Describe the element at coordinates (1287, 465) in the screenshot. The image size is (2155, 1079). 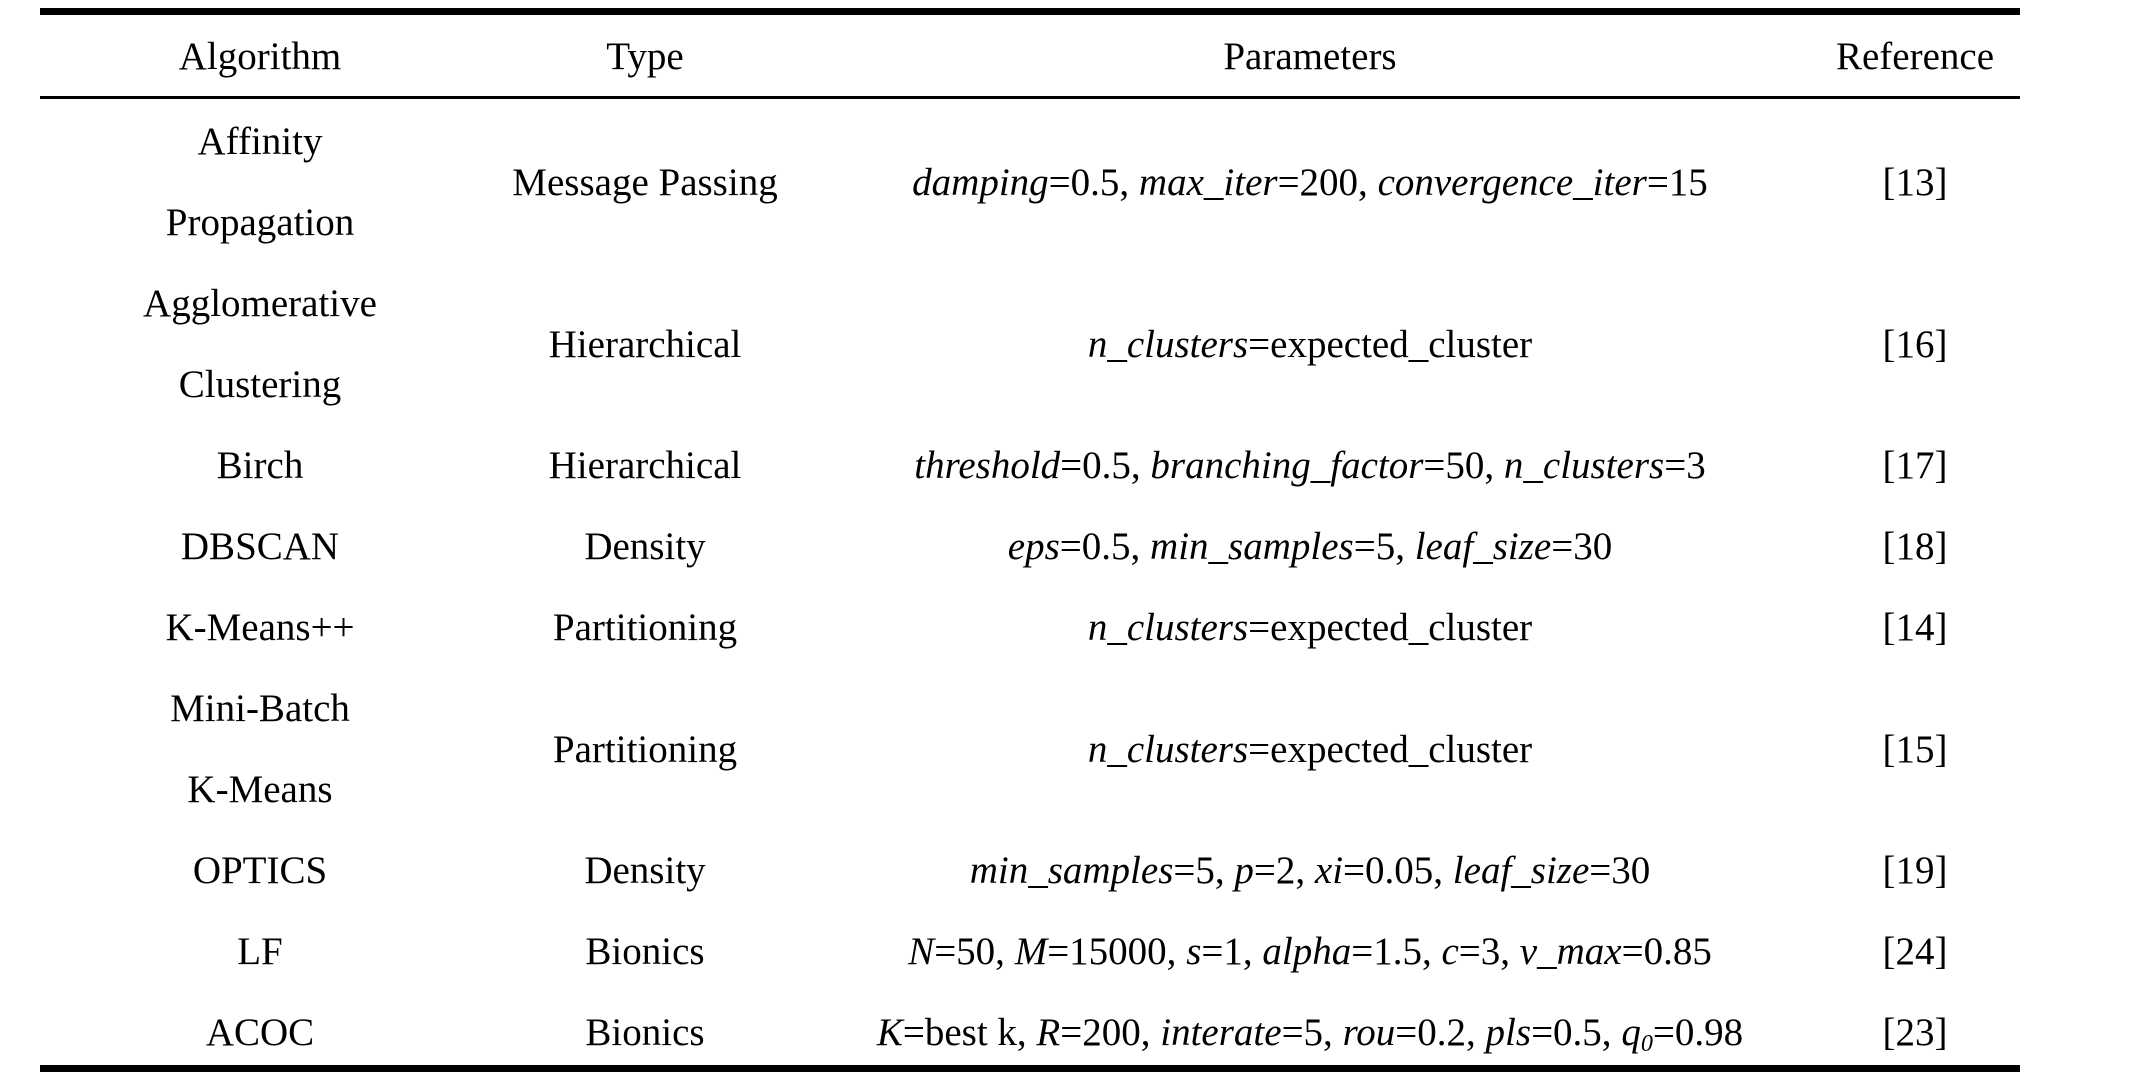
I see `parameter-name: branching_factor` at that location.